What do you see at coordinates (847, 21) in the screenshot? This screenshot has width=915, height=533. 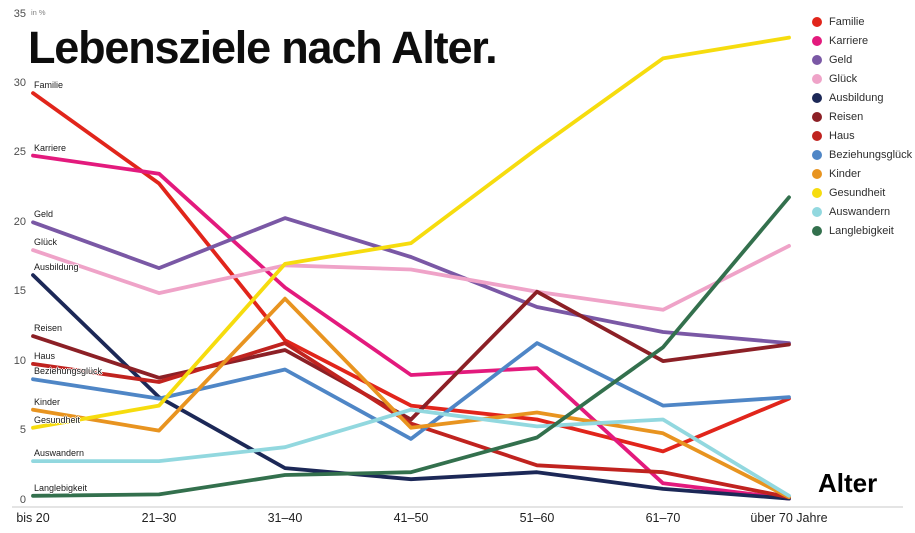 I see `legend-label: Familie` at bounding box center [847, 21].